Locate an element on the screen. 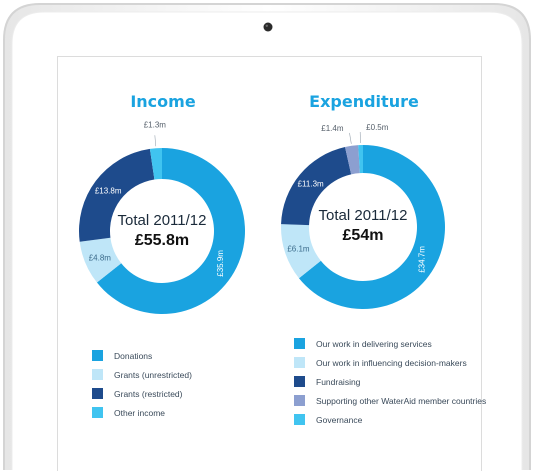 The width and height of the screenshot is (534, 471). expenditure-center-value: £54m is located at coordinates (363, 235).